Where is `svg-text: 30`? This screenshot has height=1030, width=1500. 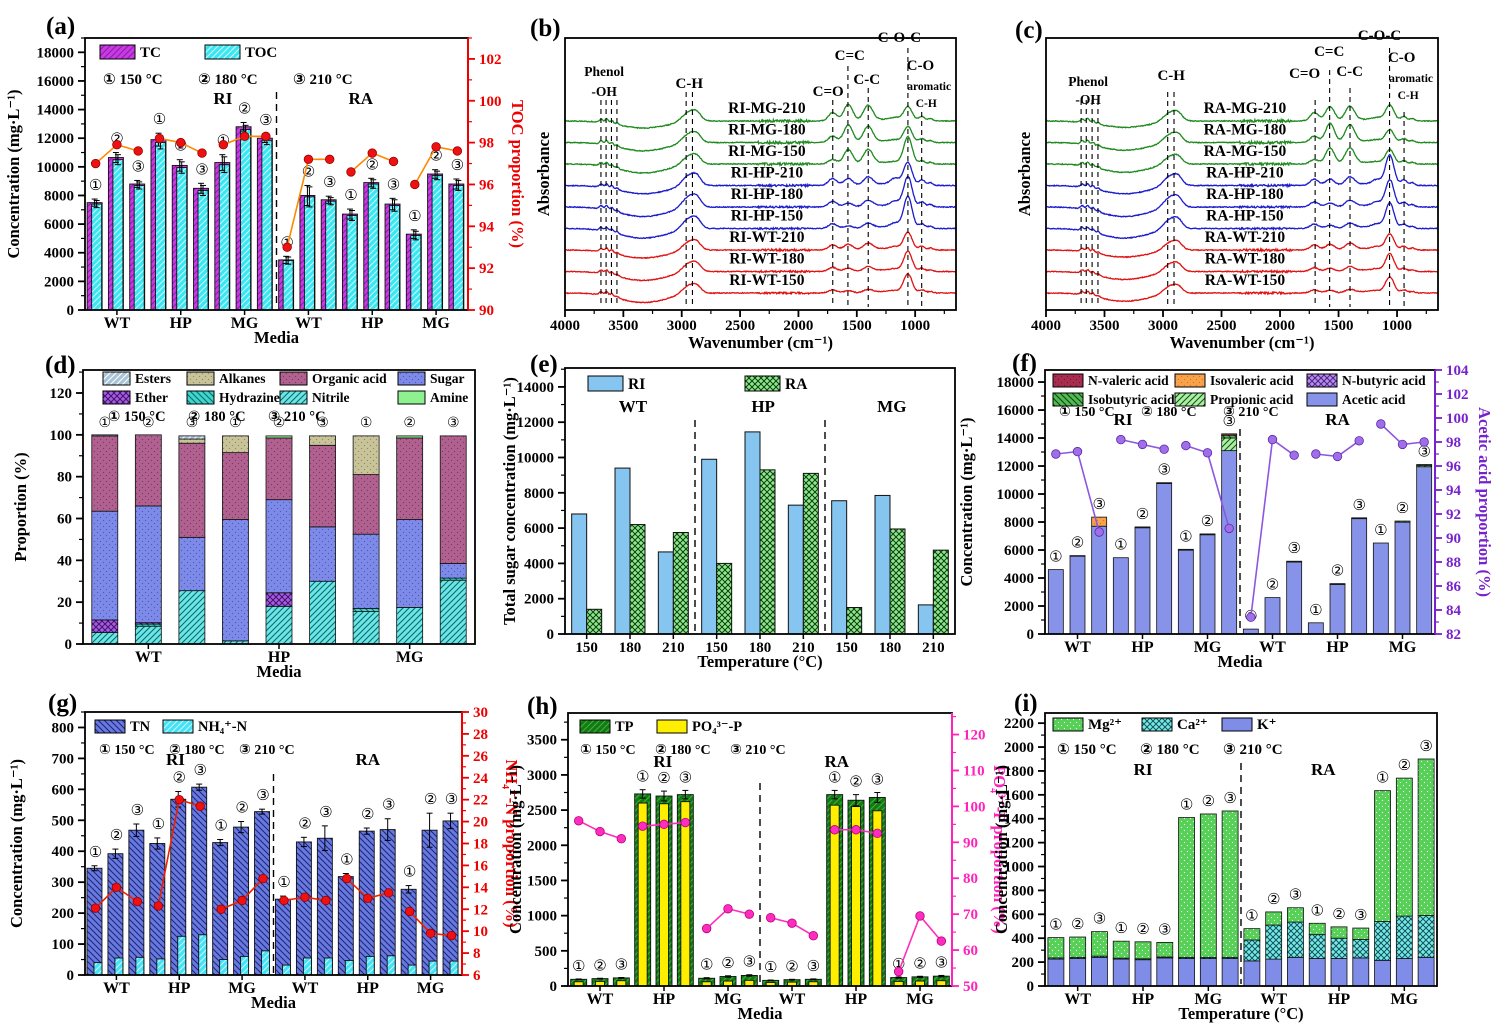 svg-text: 30 is located at coordinates (480, 713).